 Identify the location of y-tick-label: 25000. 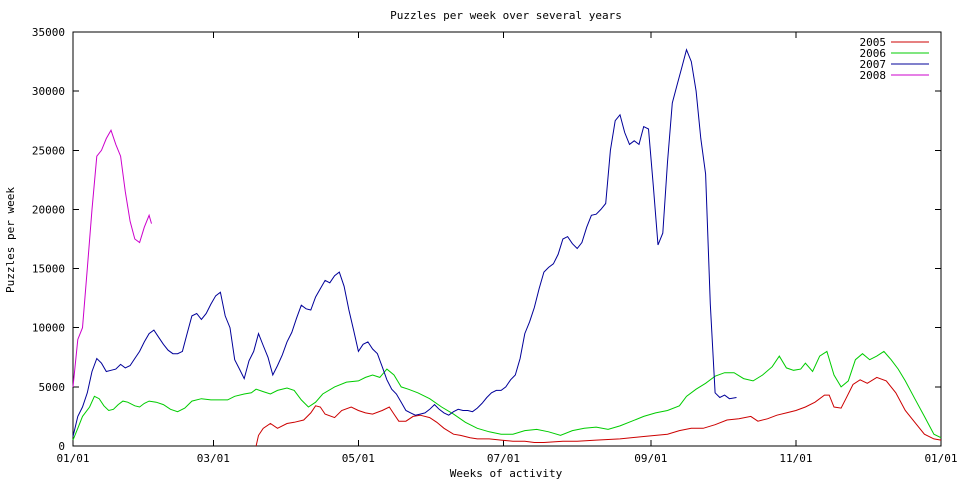
(48, 150).